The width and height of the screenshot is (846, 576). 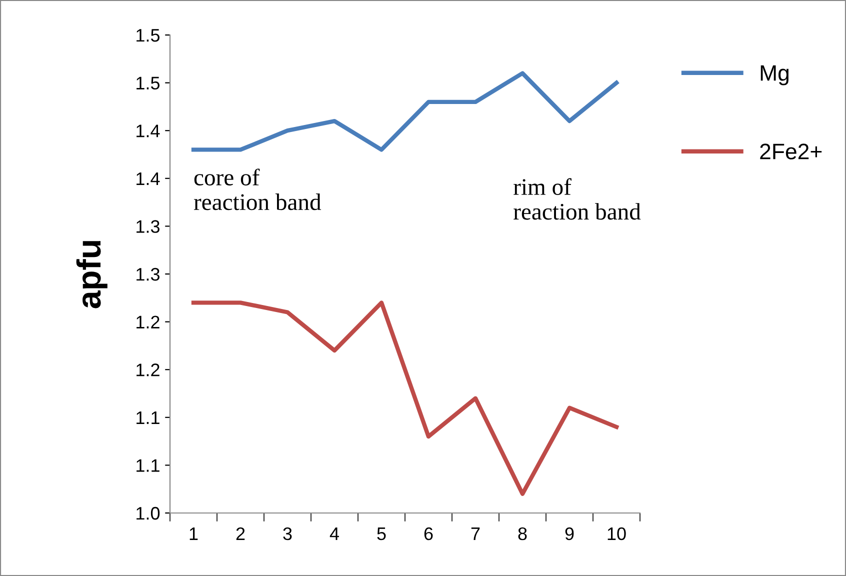 I want to click on x-tick-label: 10, so click(x=617, y=533).